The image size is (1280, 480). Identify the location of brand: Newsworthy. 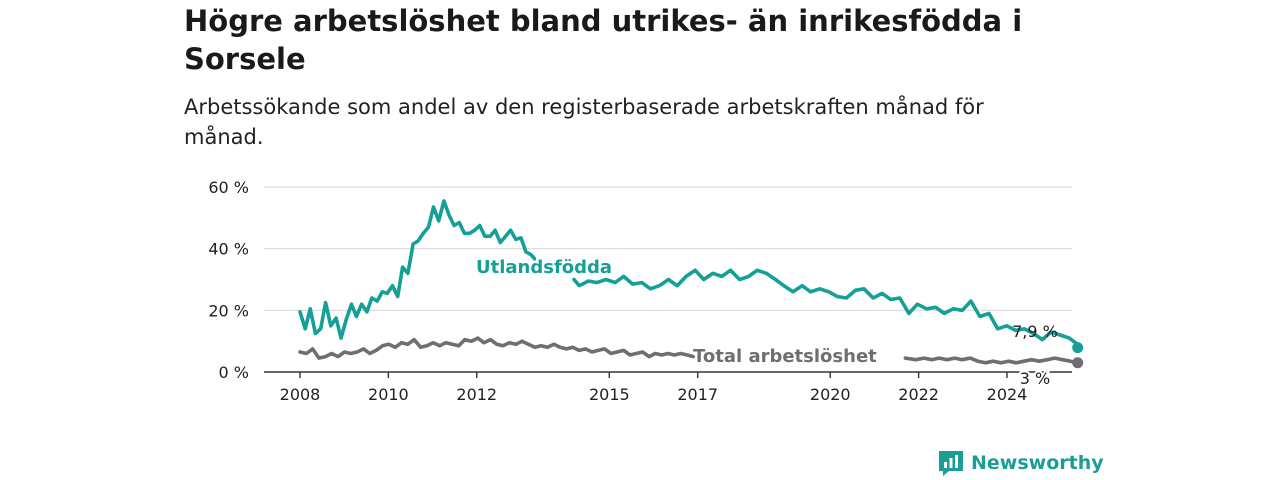
(1020, 463).